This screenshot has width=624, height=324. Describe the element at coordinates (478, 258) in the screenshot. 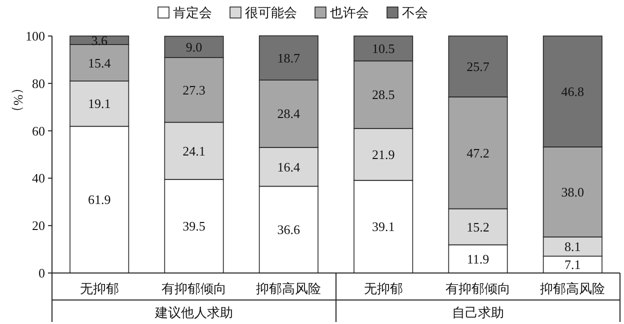

I see `text: 11.9` at that location.